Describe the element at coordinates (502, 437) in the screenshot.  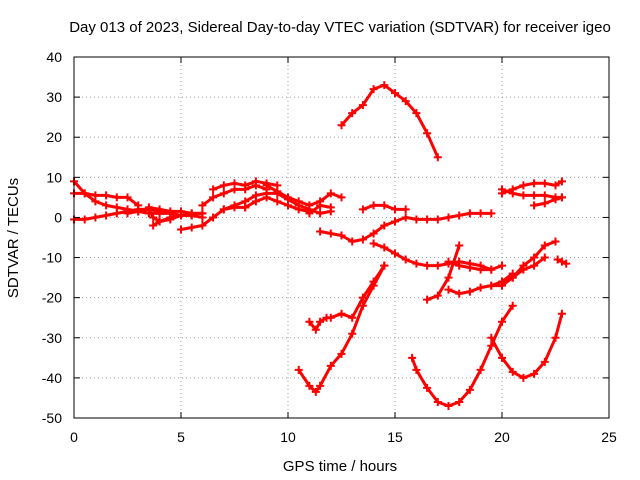
I see `x-tick-label: 20` at that location.